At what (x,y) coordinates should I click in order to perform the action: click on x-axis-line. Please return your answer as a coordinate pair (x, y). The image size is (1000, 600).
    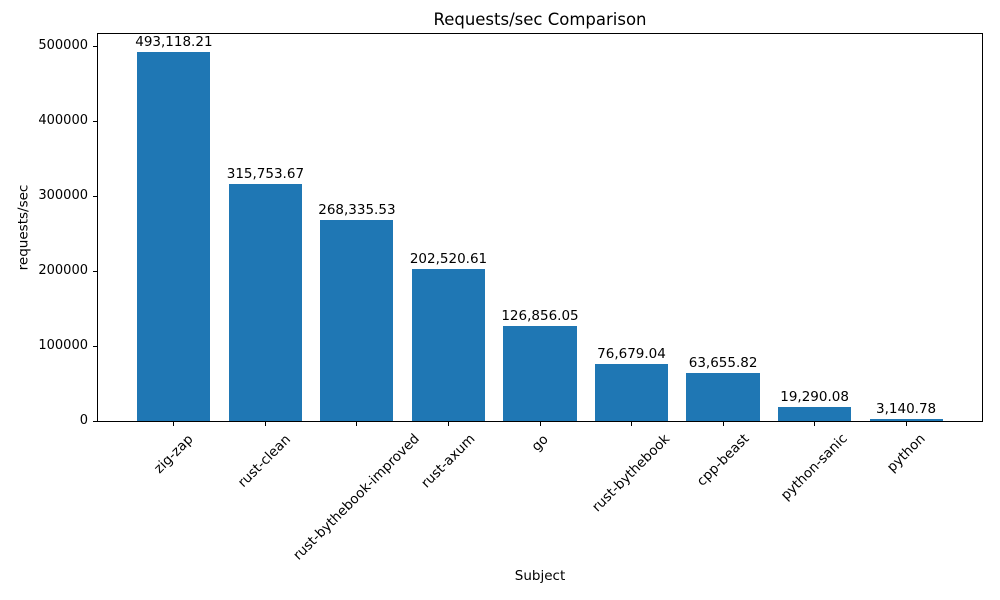
    Looking at the image, I should click on (540, 421).